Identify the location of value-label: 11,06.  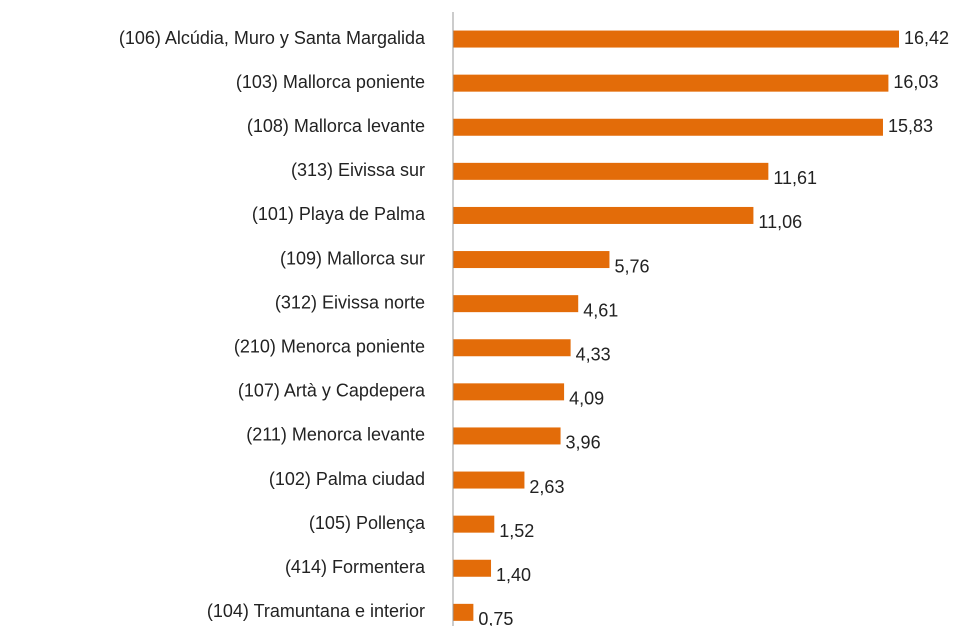
(780, 222).